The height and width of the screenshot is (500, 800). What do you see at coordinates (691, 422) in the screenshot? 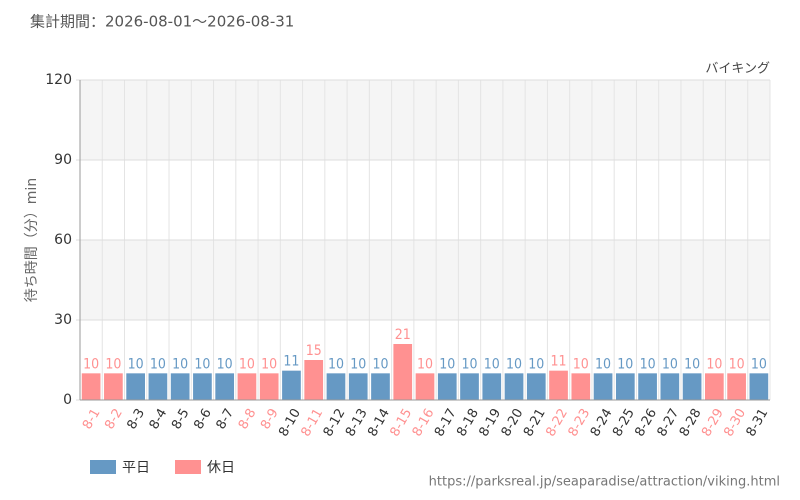
I see `x-tick-label: 8-28` at bounding box center [691, 422].